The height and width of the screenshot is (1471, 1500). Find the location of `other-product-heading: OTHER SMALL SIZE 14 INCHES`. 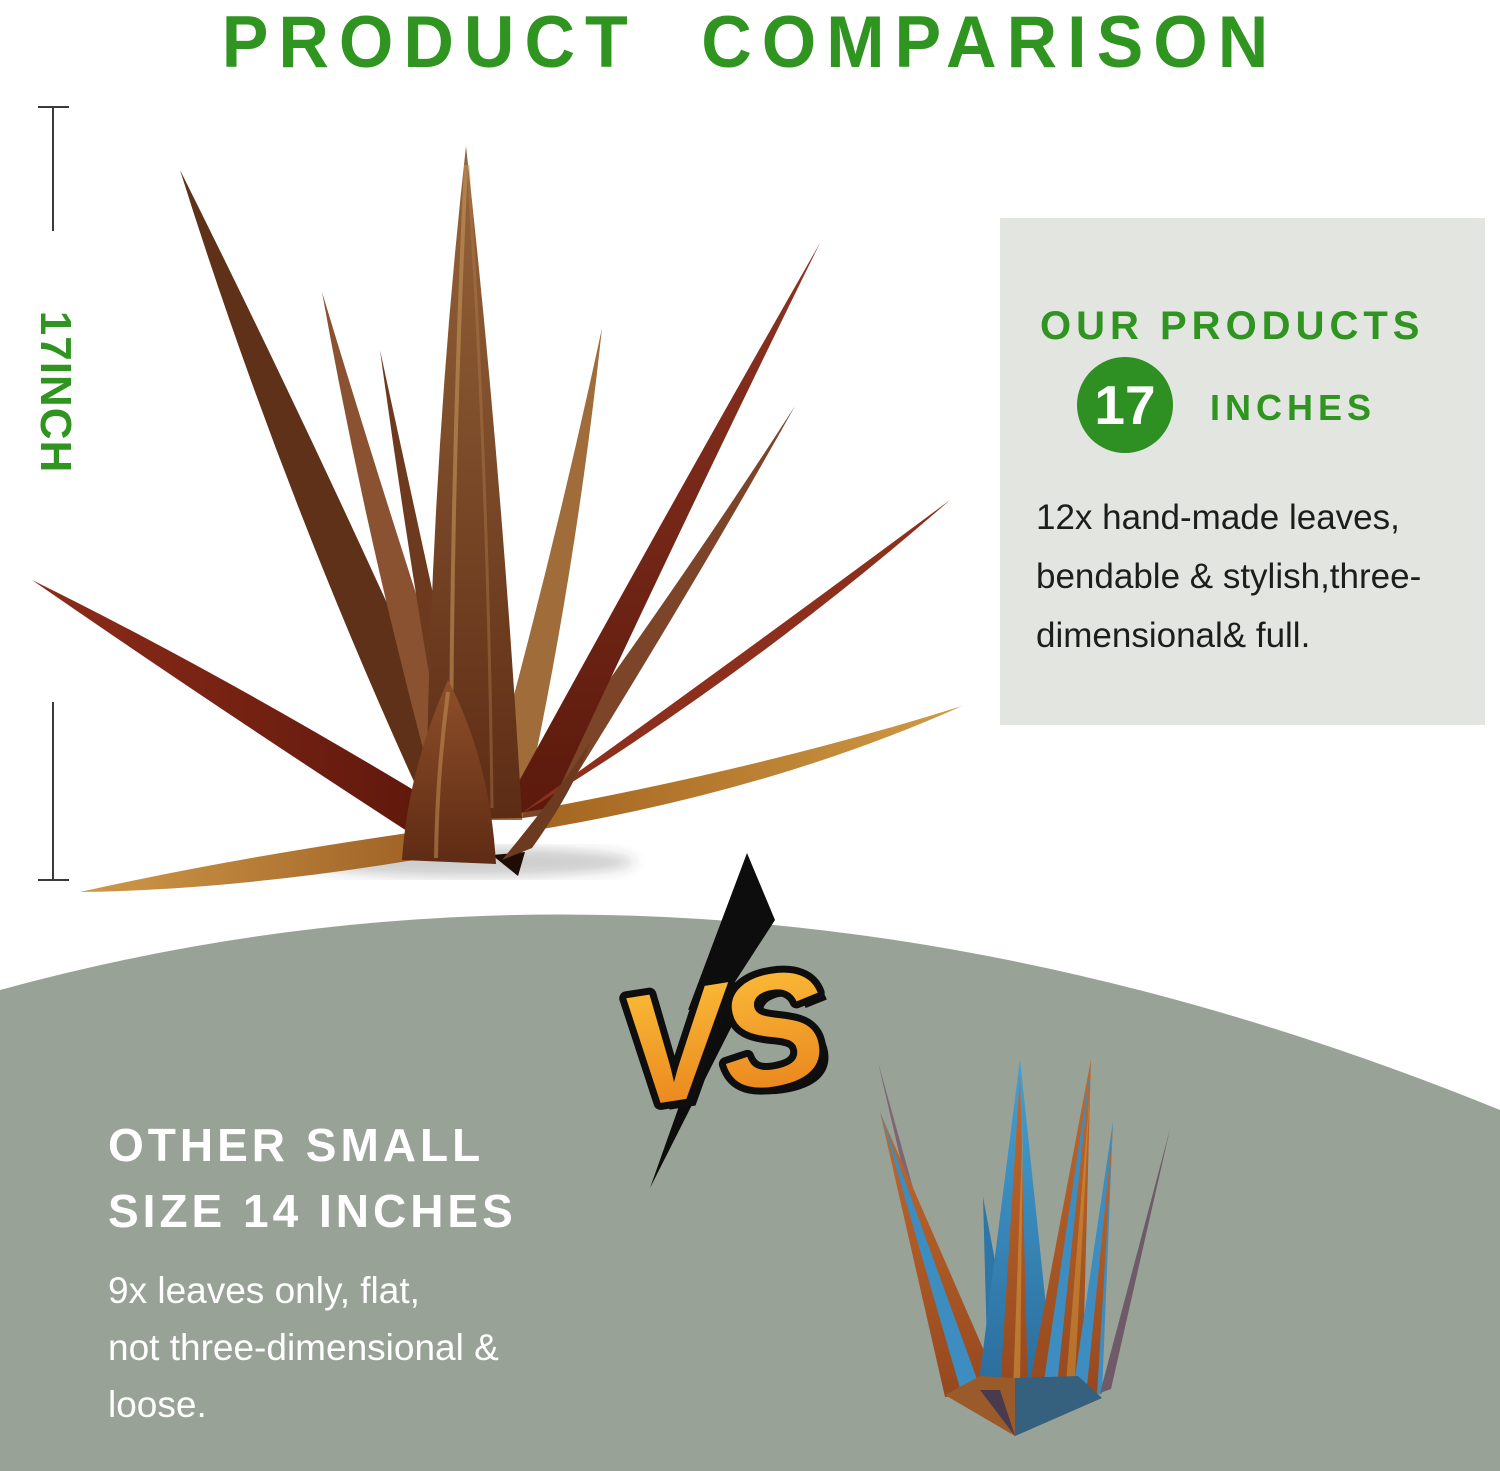

other-product-heading: OTHER SMALL SIZE 14 INCHES is located at coordinates (312, 1178).